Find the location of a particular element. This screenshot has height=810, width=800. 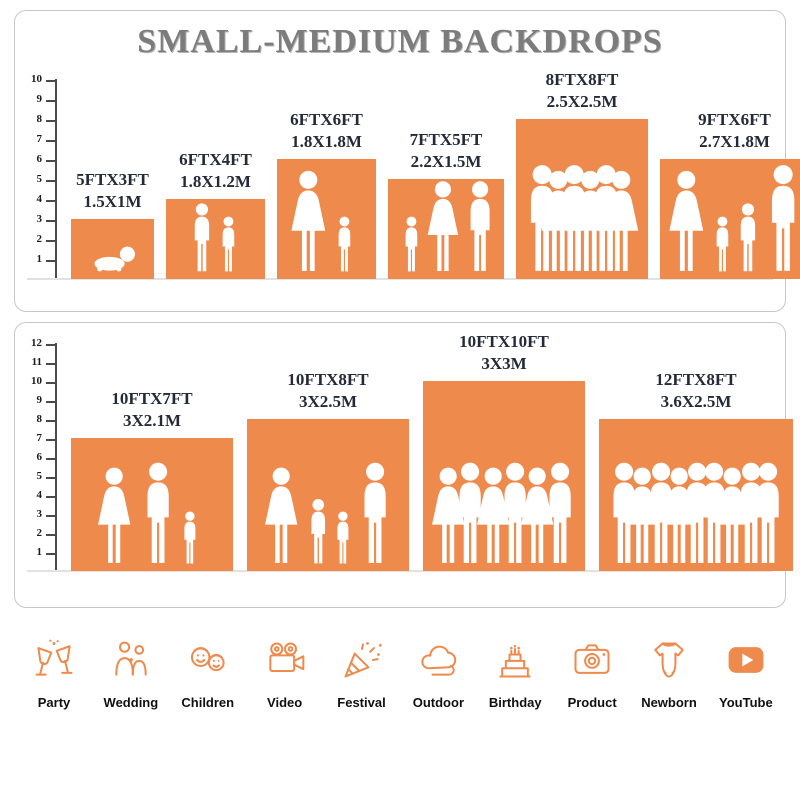

outdoor-icon is located at coordinates (438, 662).